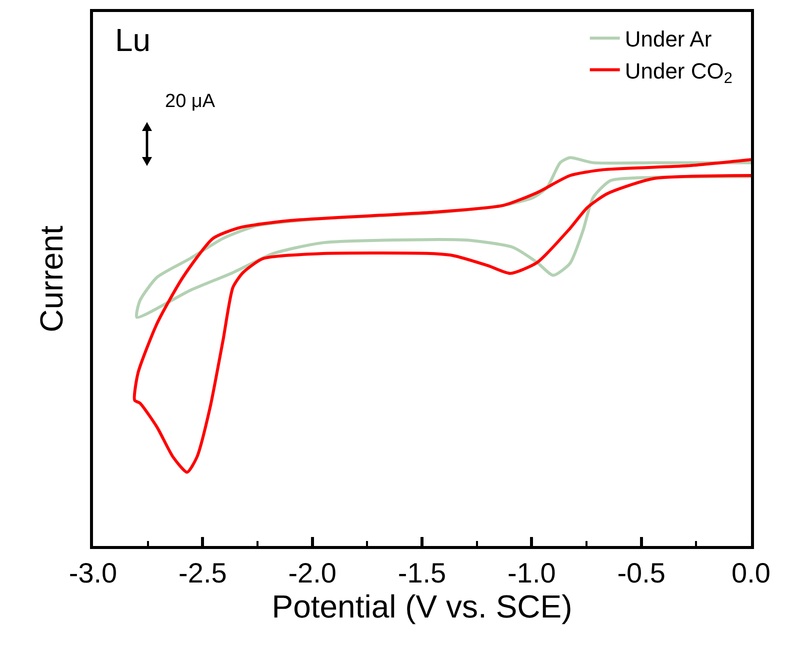 This screenshot has width=789, height=654. Describe the element at coordinates (422, 573) in the screenshot. I see `x-tick-label: -1.5` at that location.